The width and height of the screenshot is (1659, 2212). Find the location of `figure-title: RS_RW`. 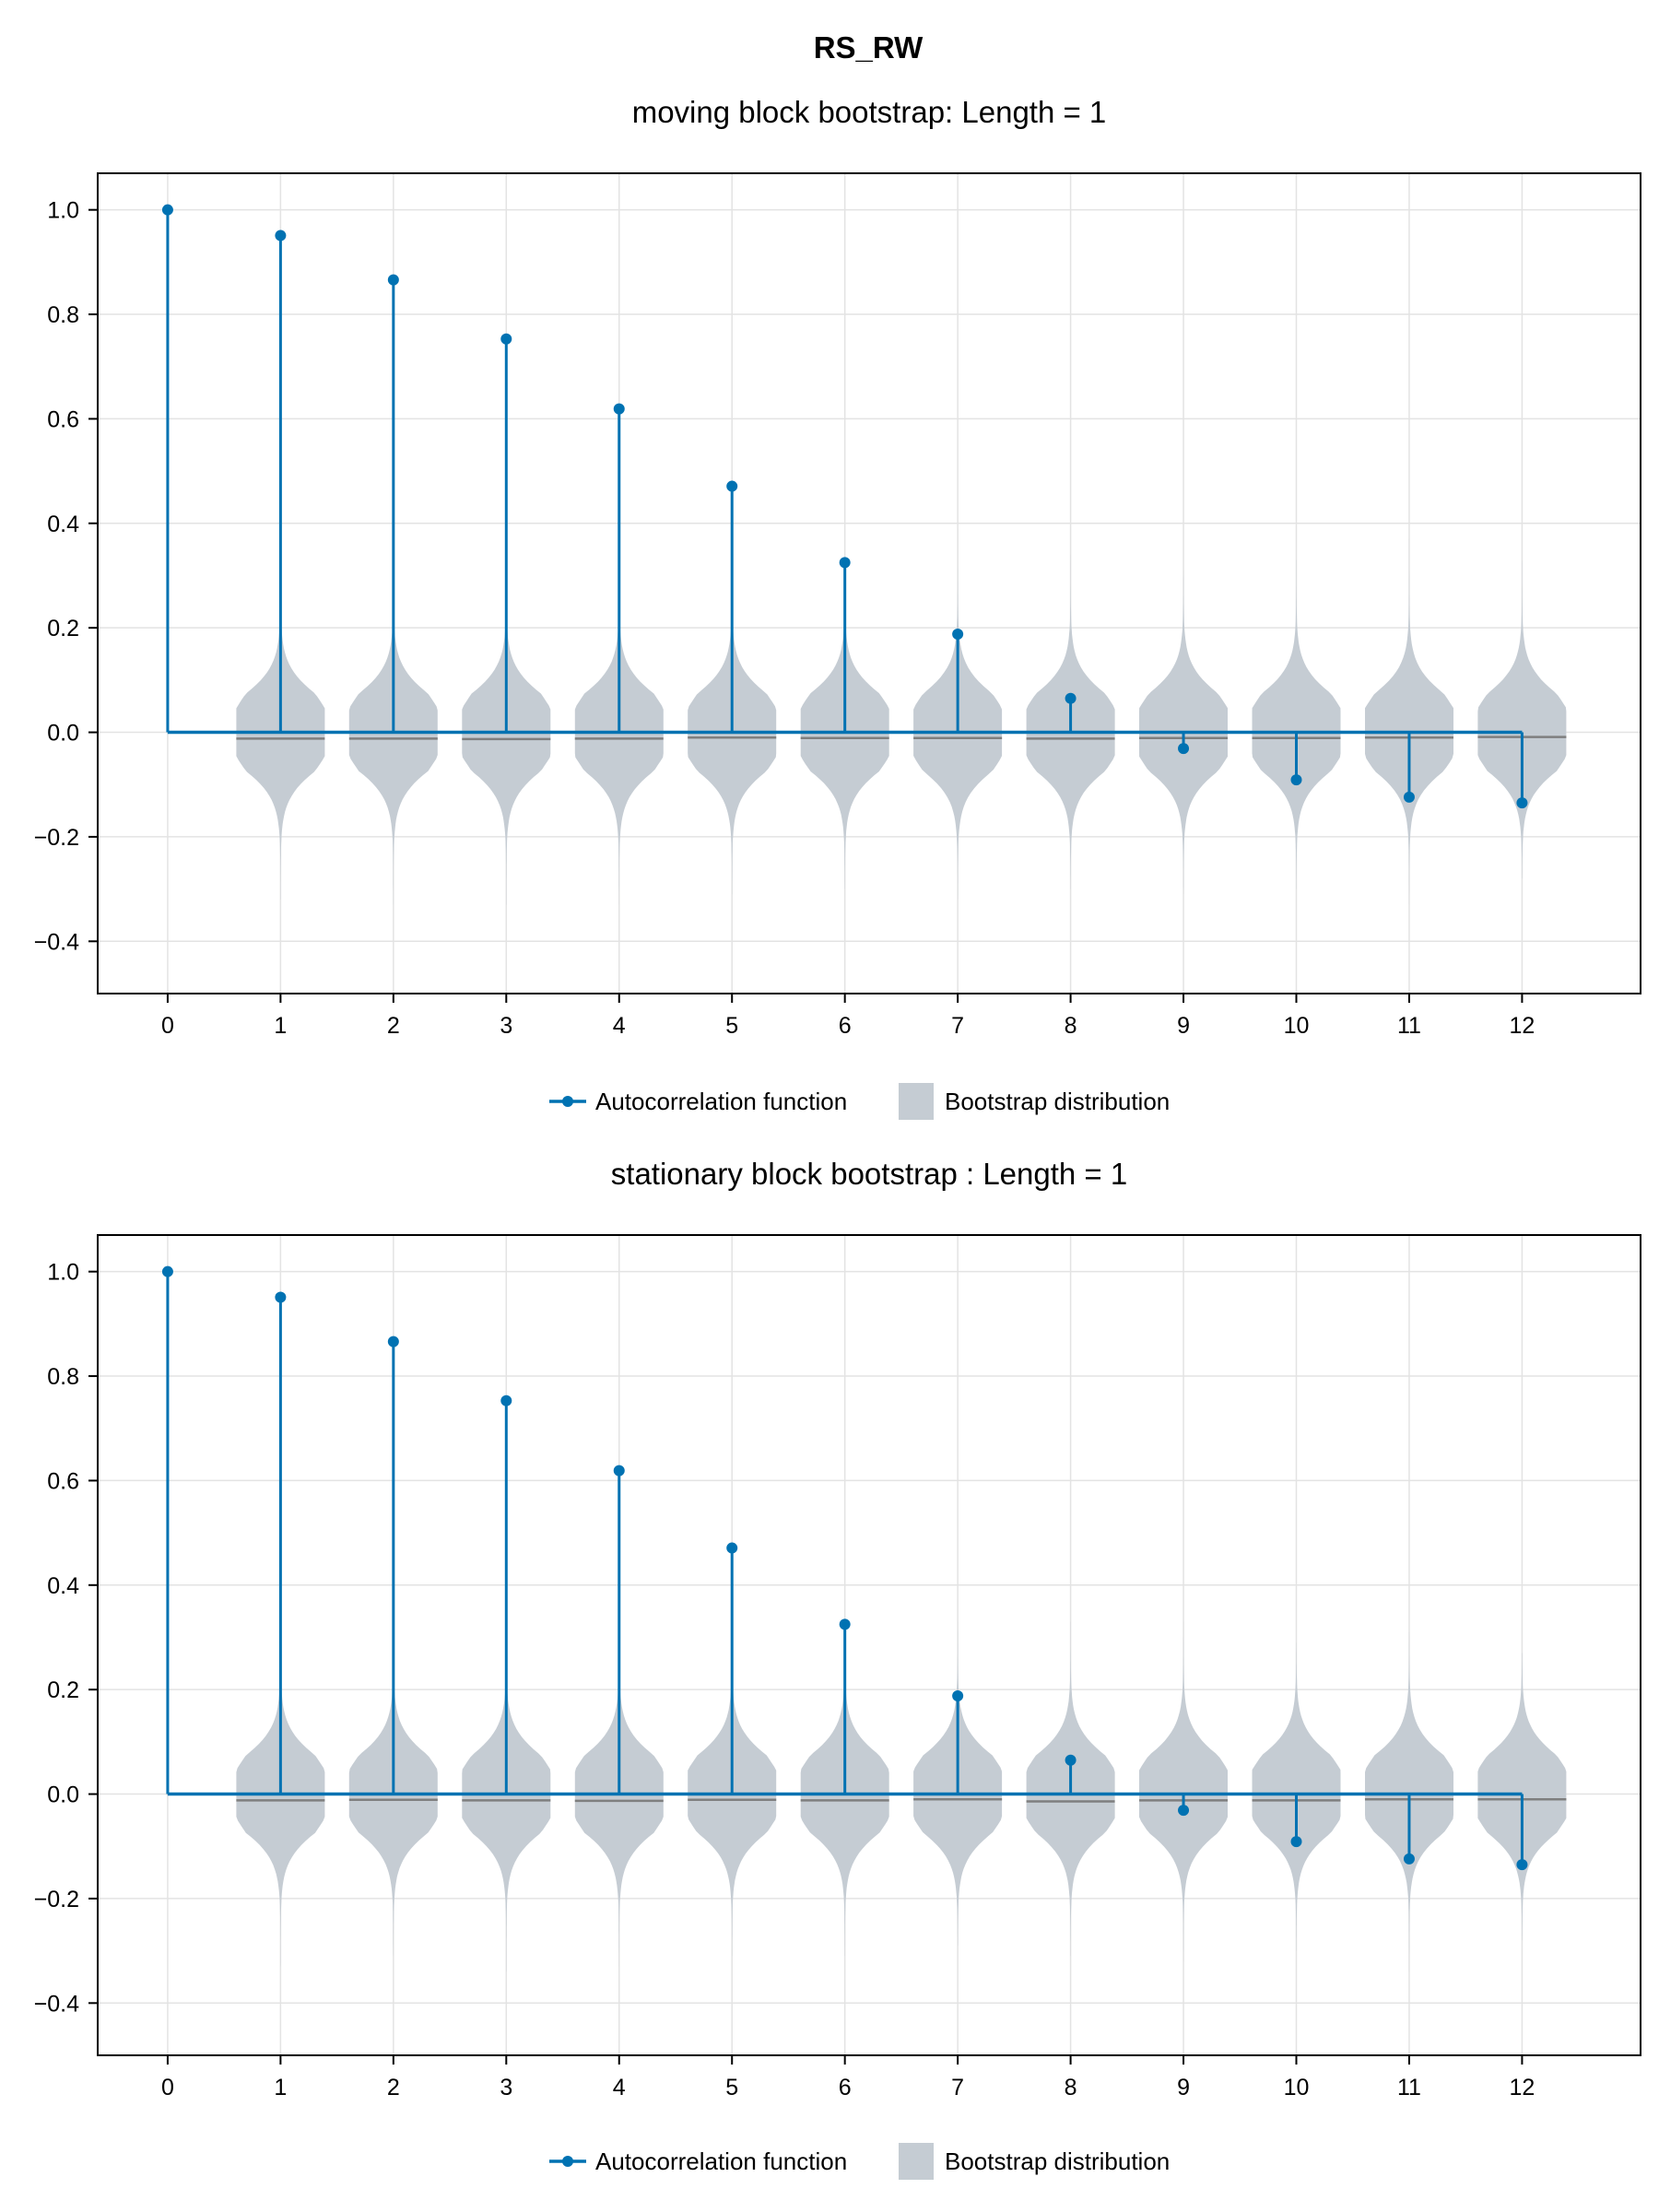

figure-title: RS_RW is located at coordinates (869, 47).